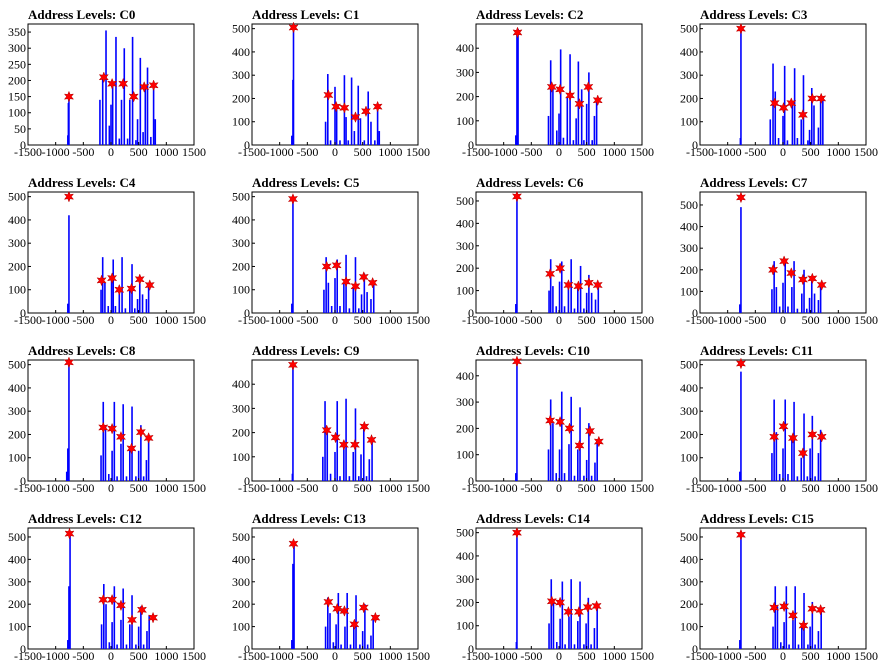  What do you see at coordinates (529, 14) in the screenshot?
I see `plot-title: Address Levels: C2` at bounding box center [529, 14].